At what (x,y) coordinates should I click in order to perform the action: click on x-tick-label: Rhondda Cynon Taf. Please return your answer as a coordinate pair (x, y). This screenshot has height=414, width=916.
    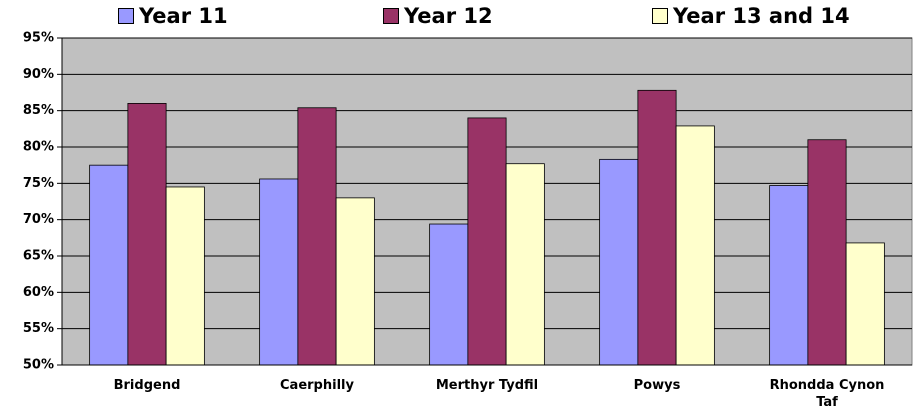
    Looking at the image, I should click on (827, 394).